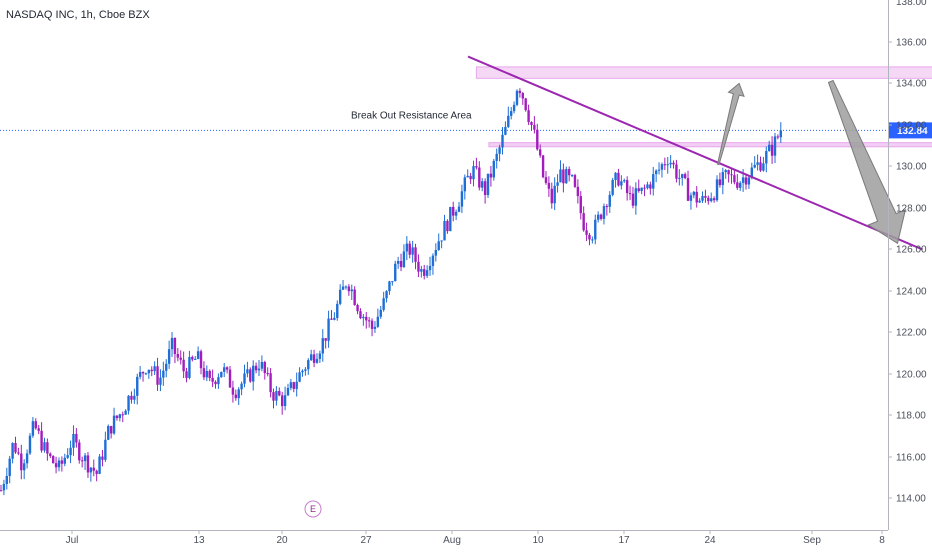  Describe the element at coordinates (710, 540) in the screenshot. I see `x-tick-label: 24` at that location.